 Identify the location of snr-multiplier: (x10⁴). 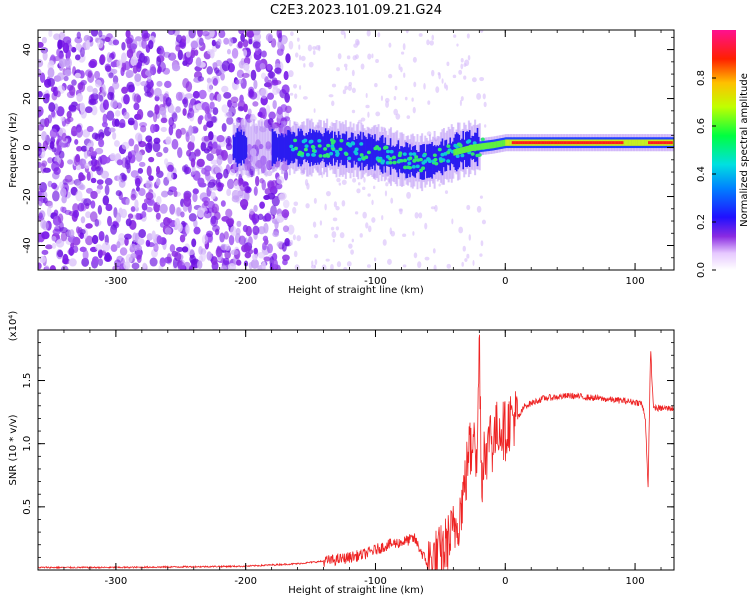
(13, 326).